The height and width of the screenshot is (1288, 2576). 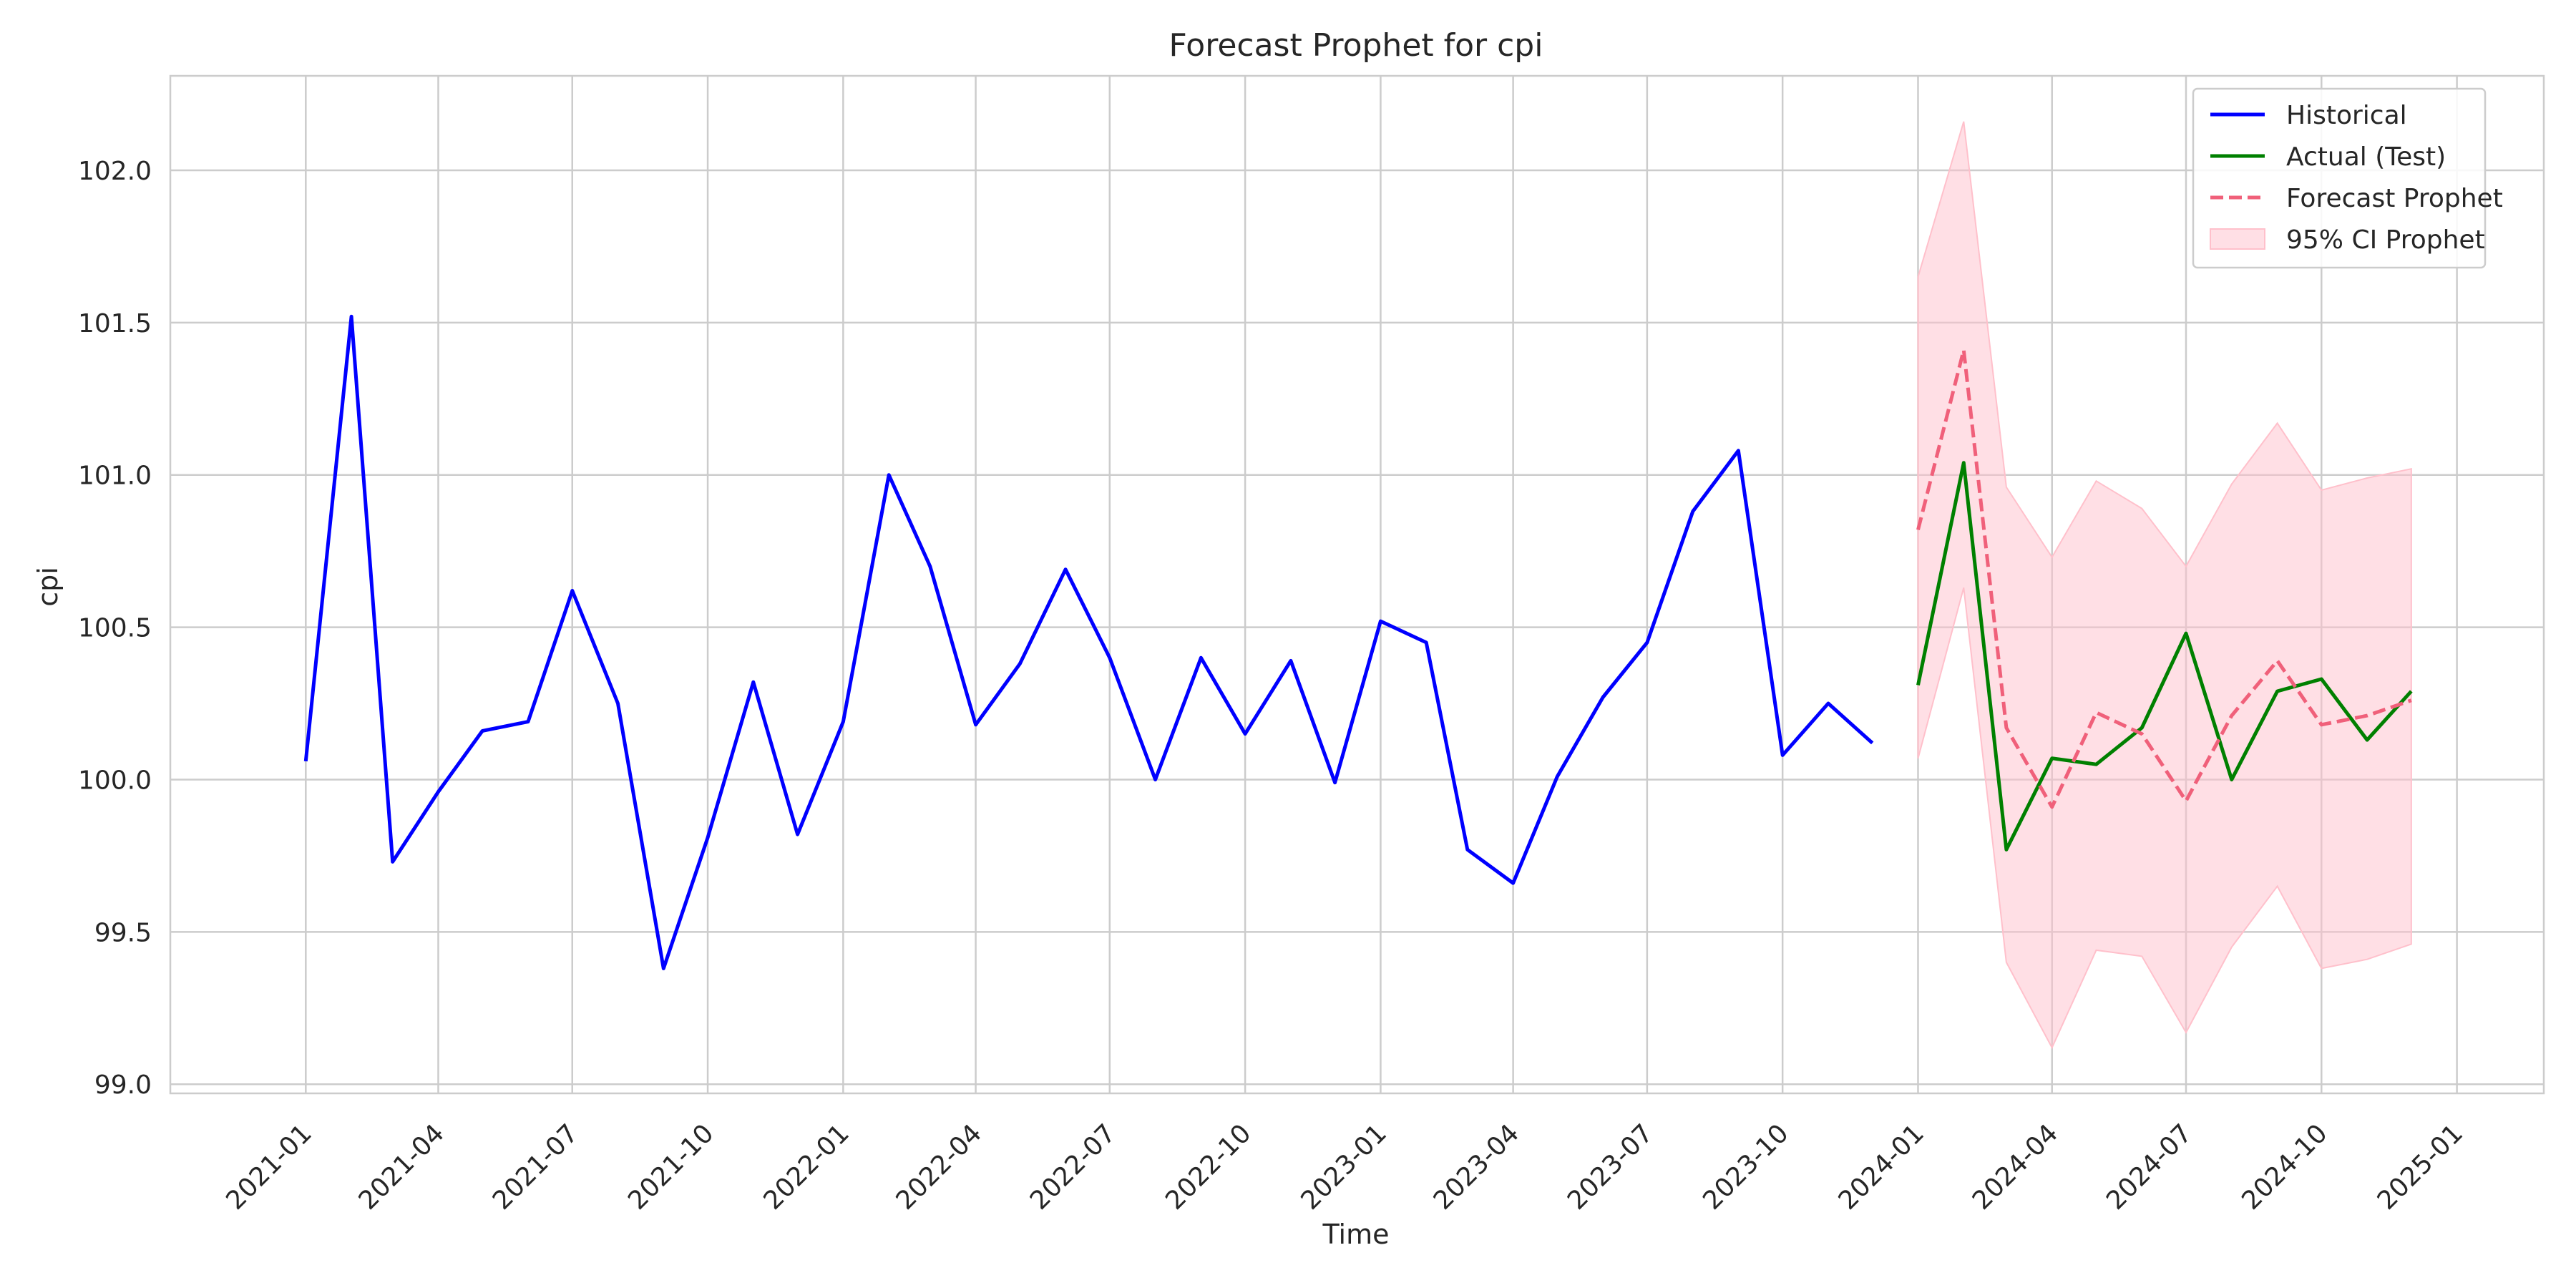 I want to click on legend-swatch, so click(x=2237, y=239).